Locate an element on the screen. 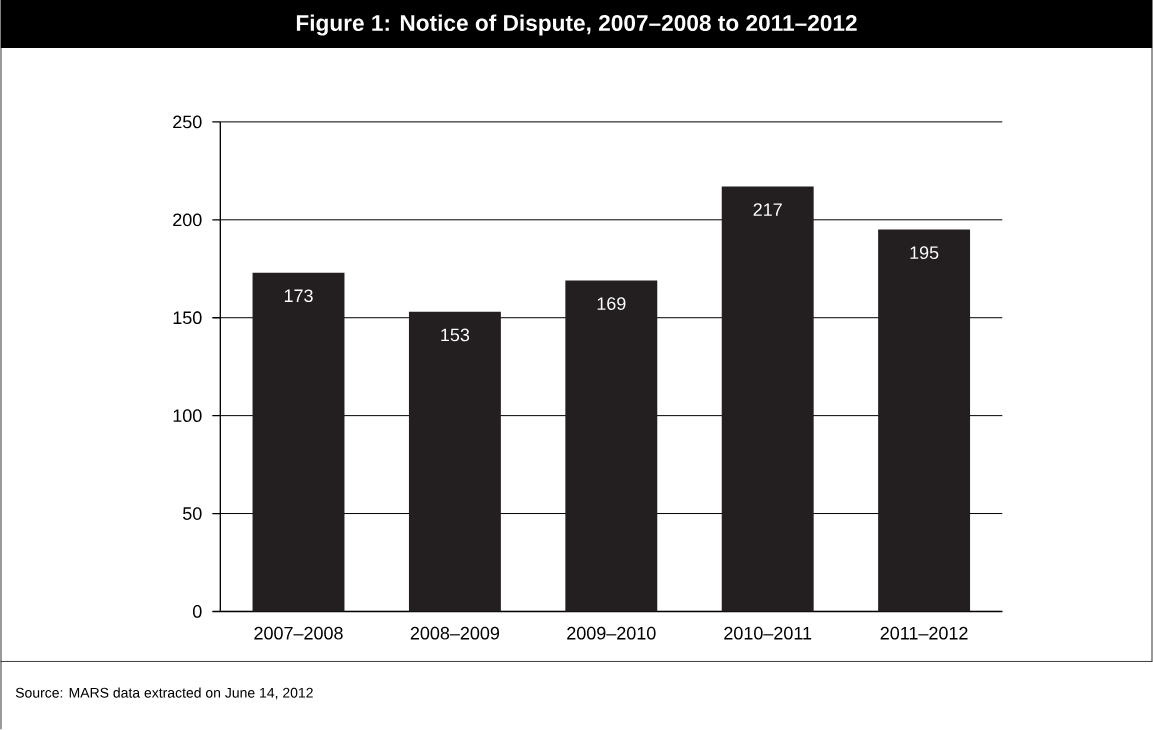  y-tick-label: 50 is located at coordinates (192, 513).